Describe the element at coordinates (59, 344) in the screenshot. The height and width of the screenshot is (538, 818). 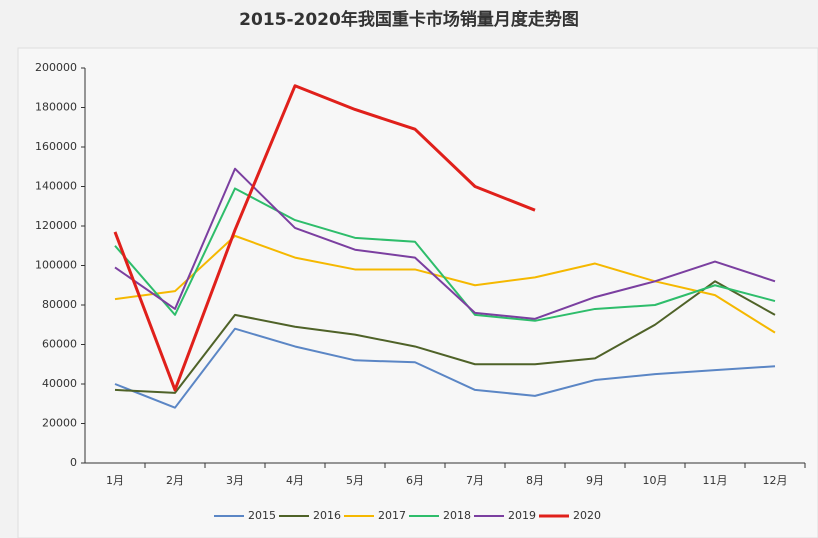
I see `y-tick-label: 60000` at that location.